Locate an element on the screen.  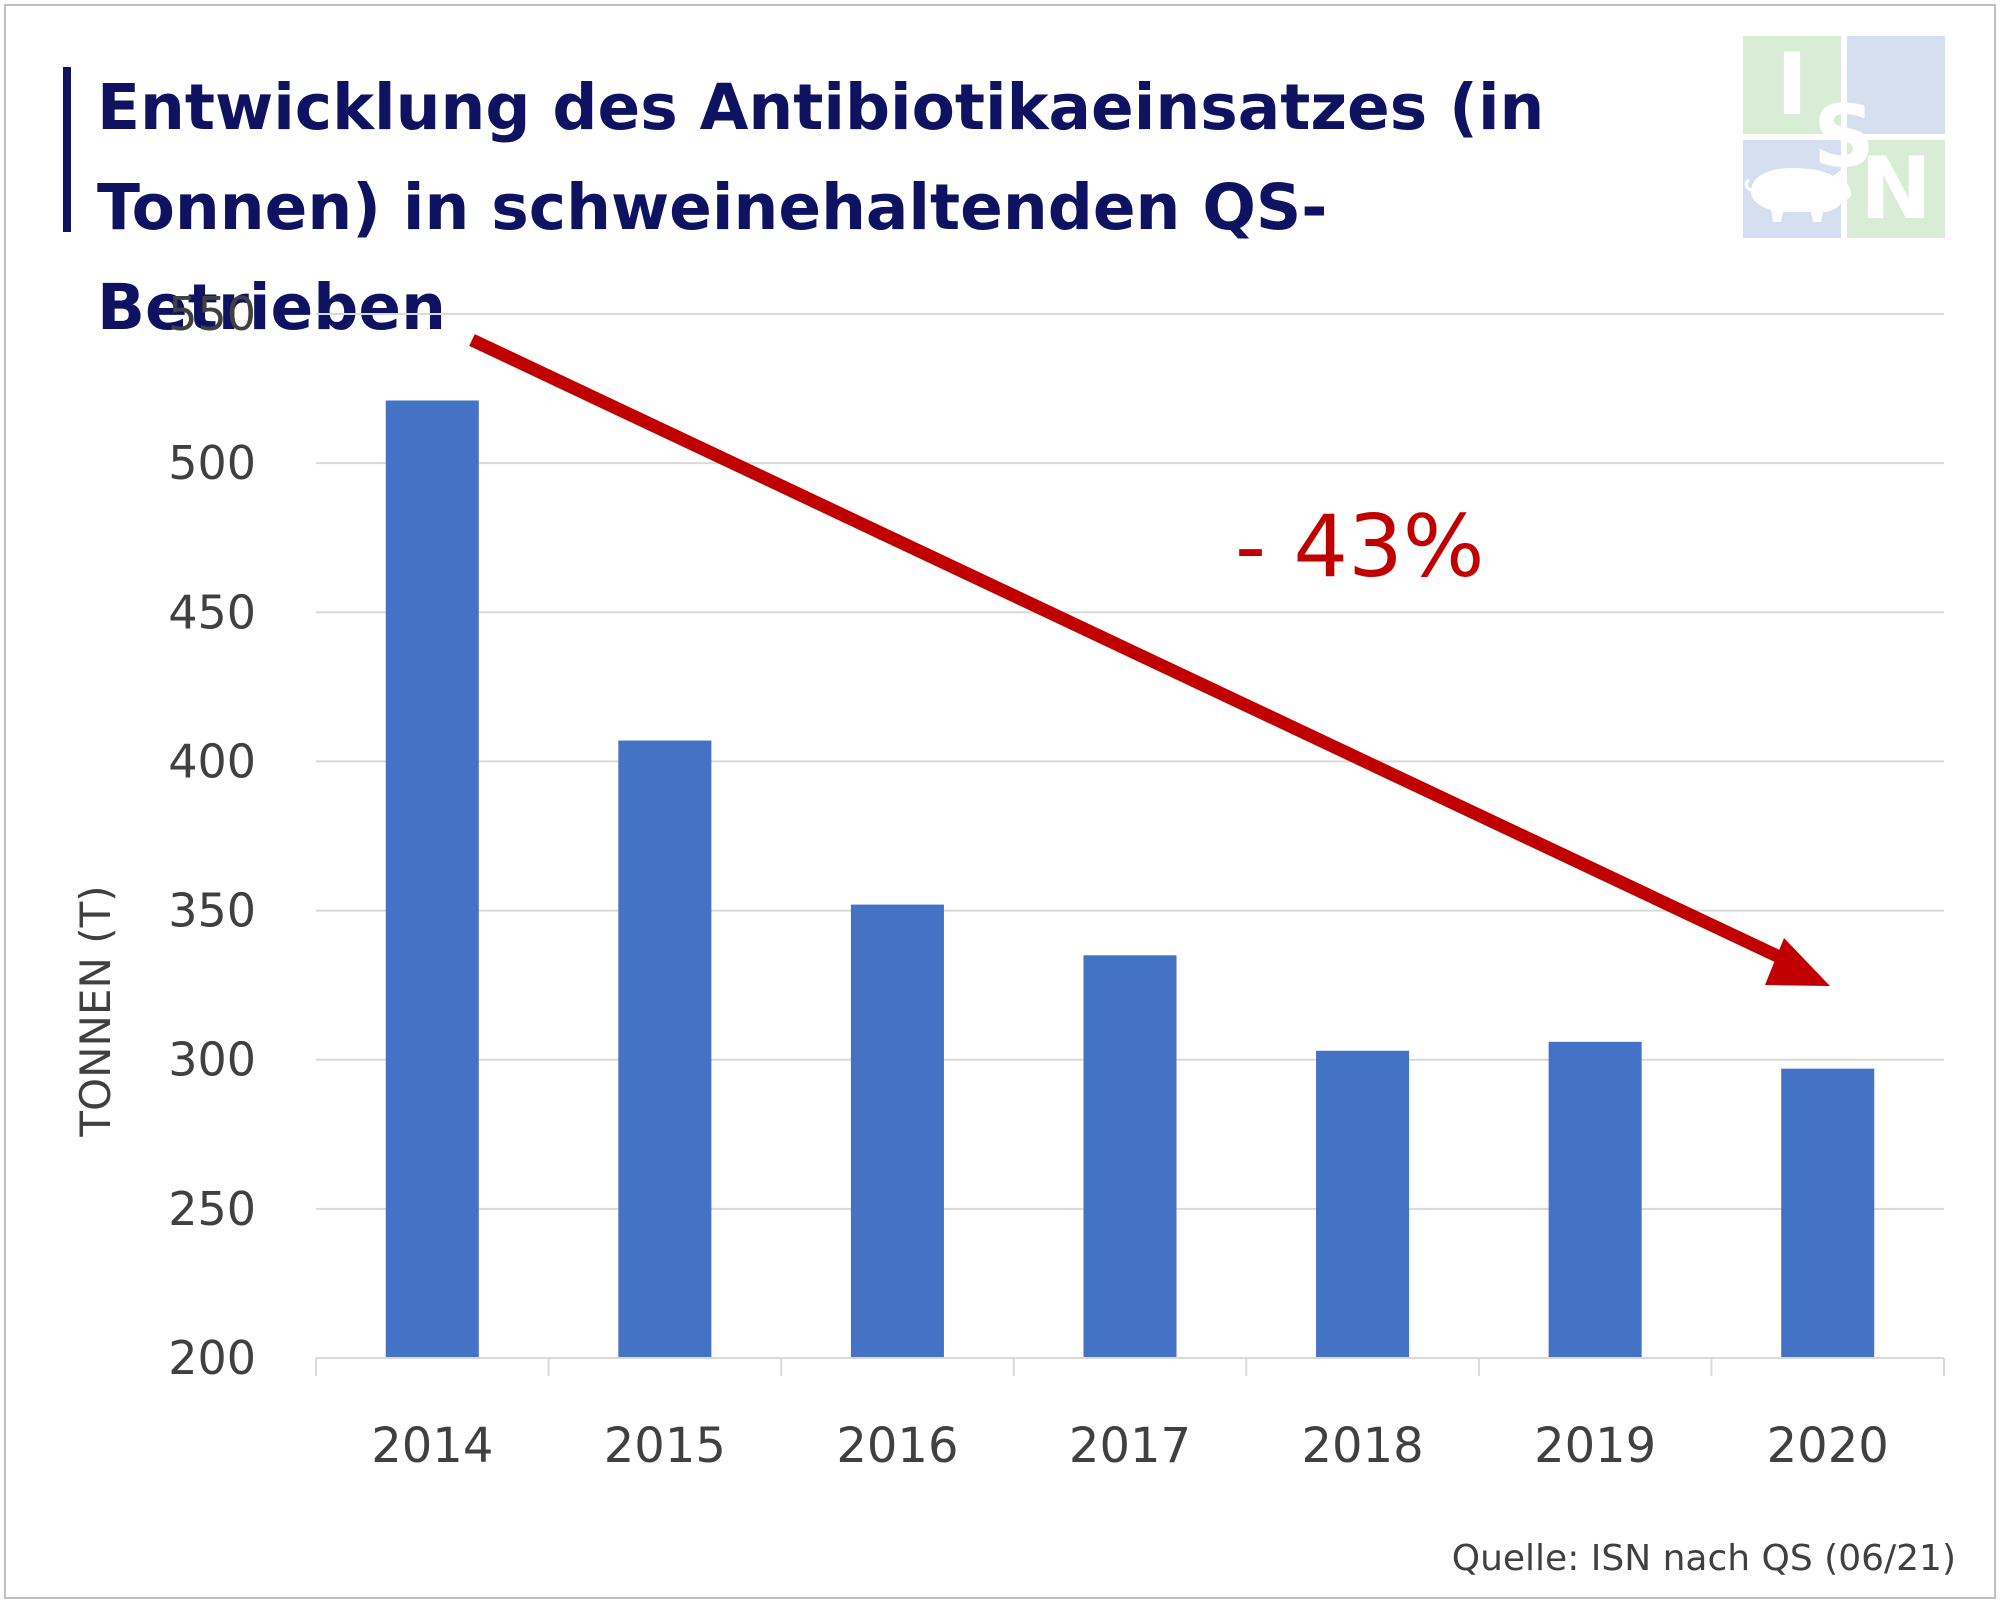
logo-letter-i: I is located at coordinates (1792, 85).